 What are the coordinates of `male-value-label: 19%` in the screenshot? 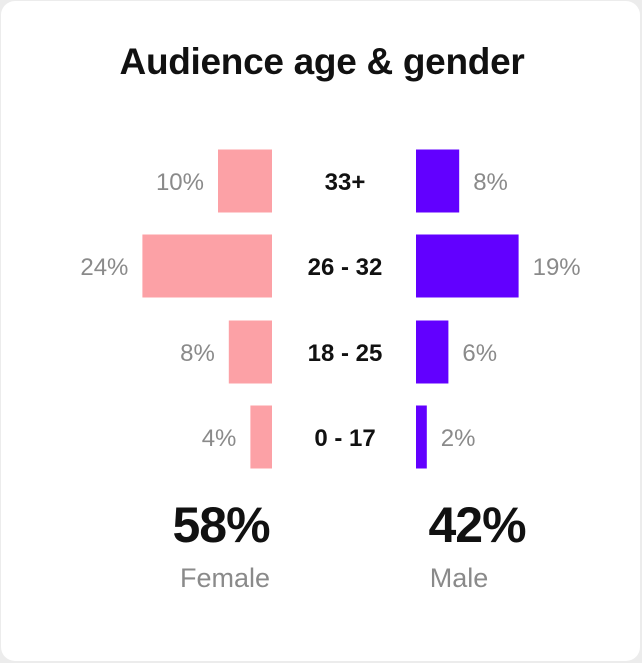 It's located at (557, 267).